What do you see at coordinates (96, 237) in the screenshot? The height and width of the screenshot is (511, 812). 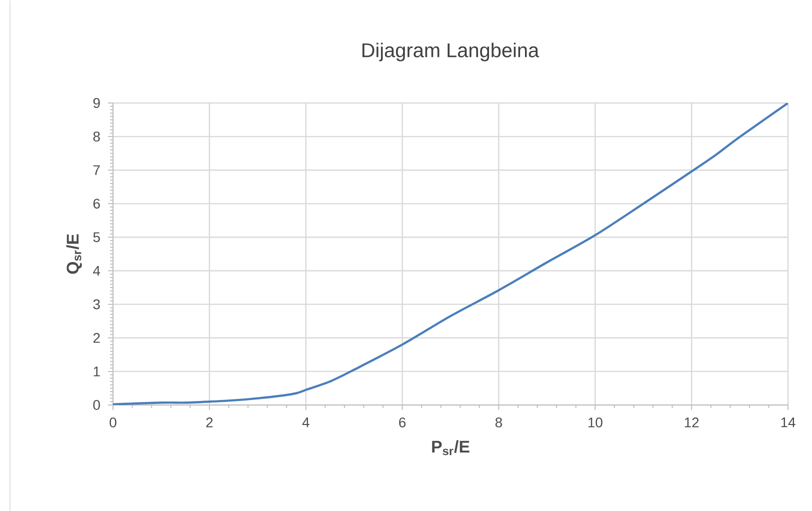 I see `y-tick-label: 5` at bounding box center [96, 237].